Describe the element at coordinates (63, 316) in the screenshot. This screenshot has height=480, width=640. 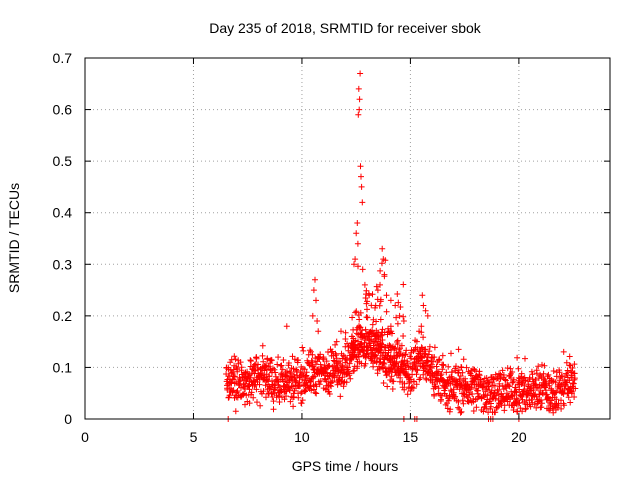
I see `y-tick-label: 0.2` at that location.